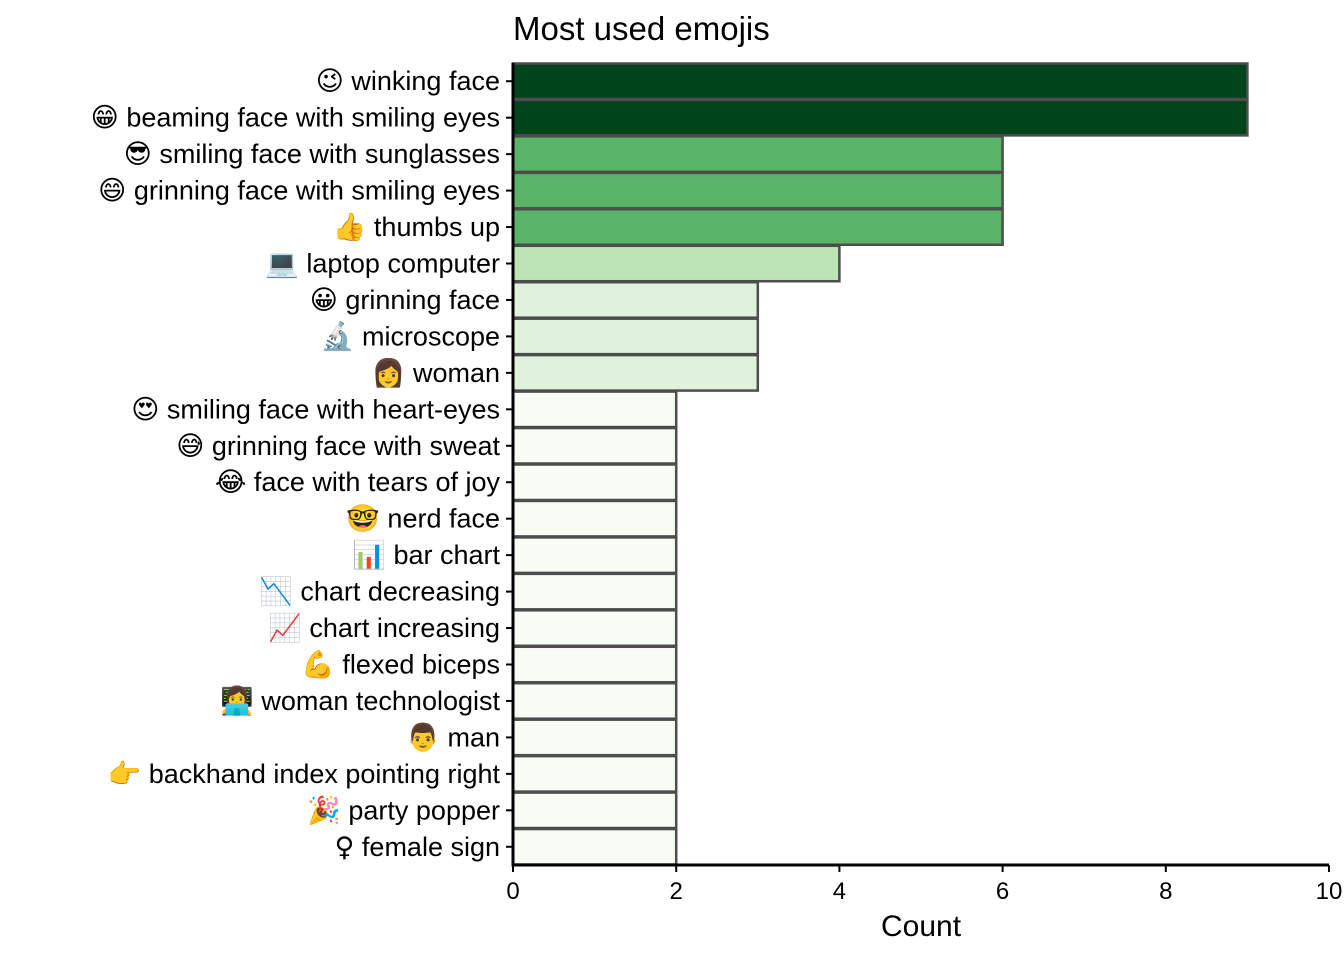 Image resolution: width=1344 pixels, height=960 pixels. Describe the element at coordinates (594, 518) in the screenshot. I see `bar-nerd-face` at that location.